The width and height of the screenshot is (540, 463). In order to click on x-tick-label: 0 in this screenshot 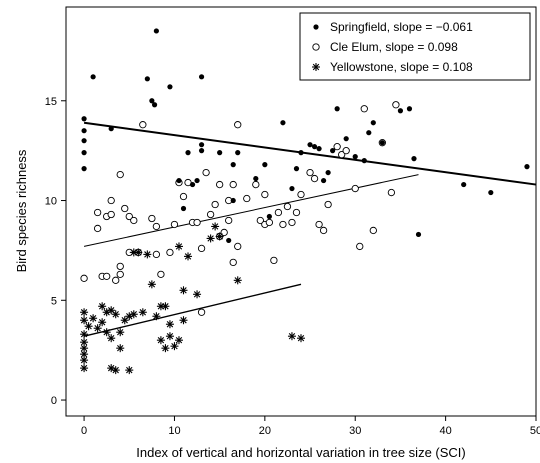, I will do `click(84, 431)`.